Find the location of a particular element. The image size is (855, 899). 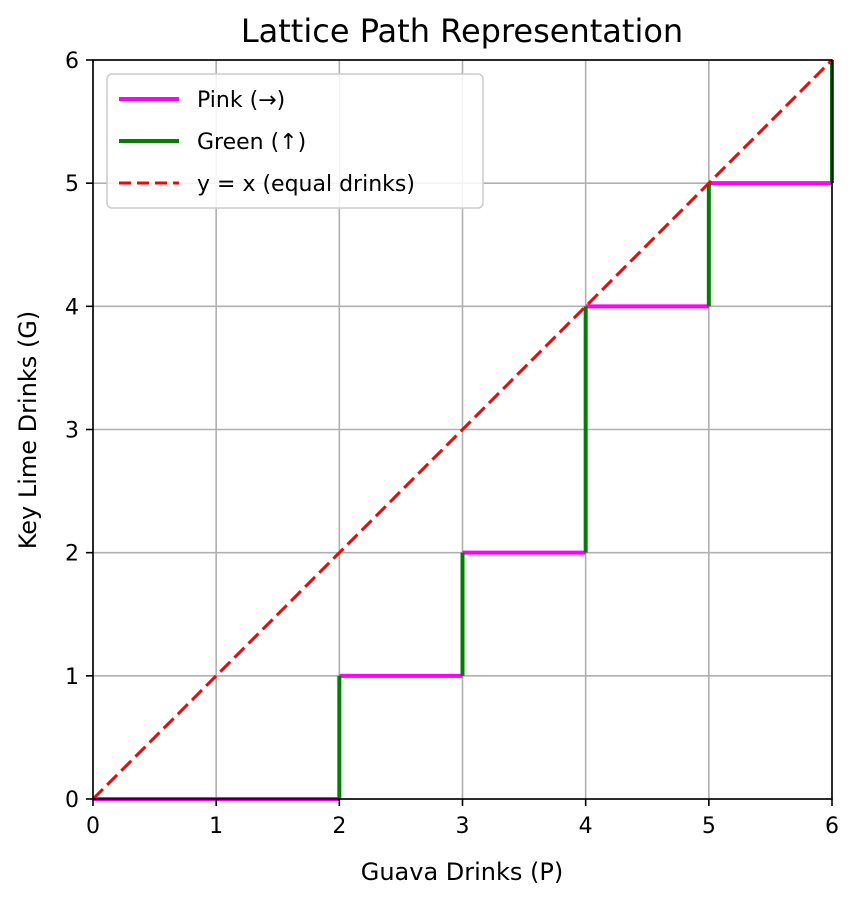

y-tick-label: 6 is located at coordinates (72, 61).